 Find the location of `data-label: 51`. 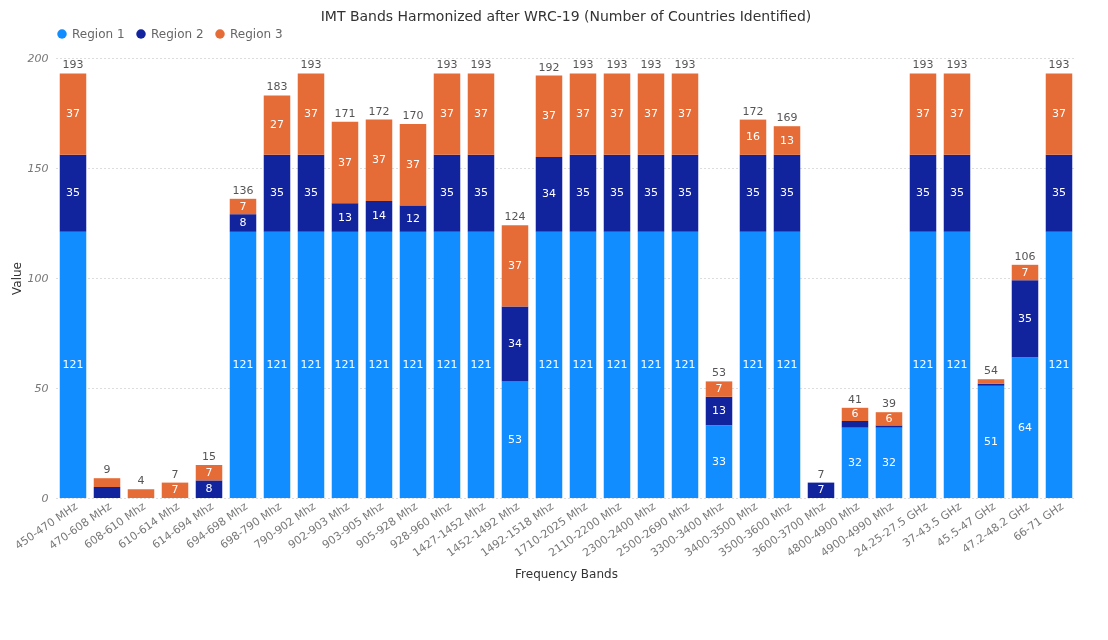

data-label: 51 is located at coordinates (991, 441).